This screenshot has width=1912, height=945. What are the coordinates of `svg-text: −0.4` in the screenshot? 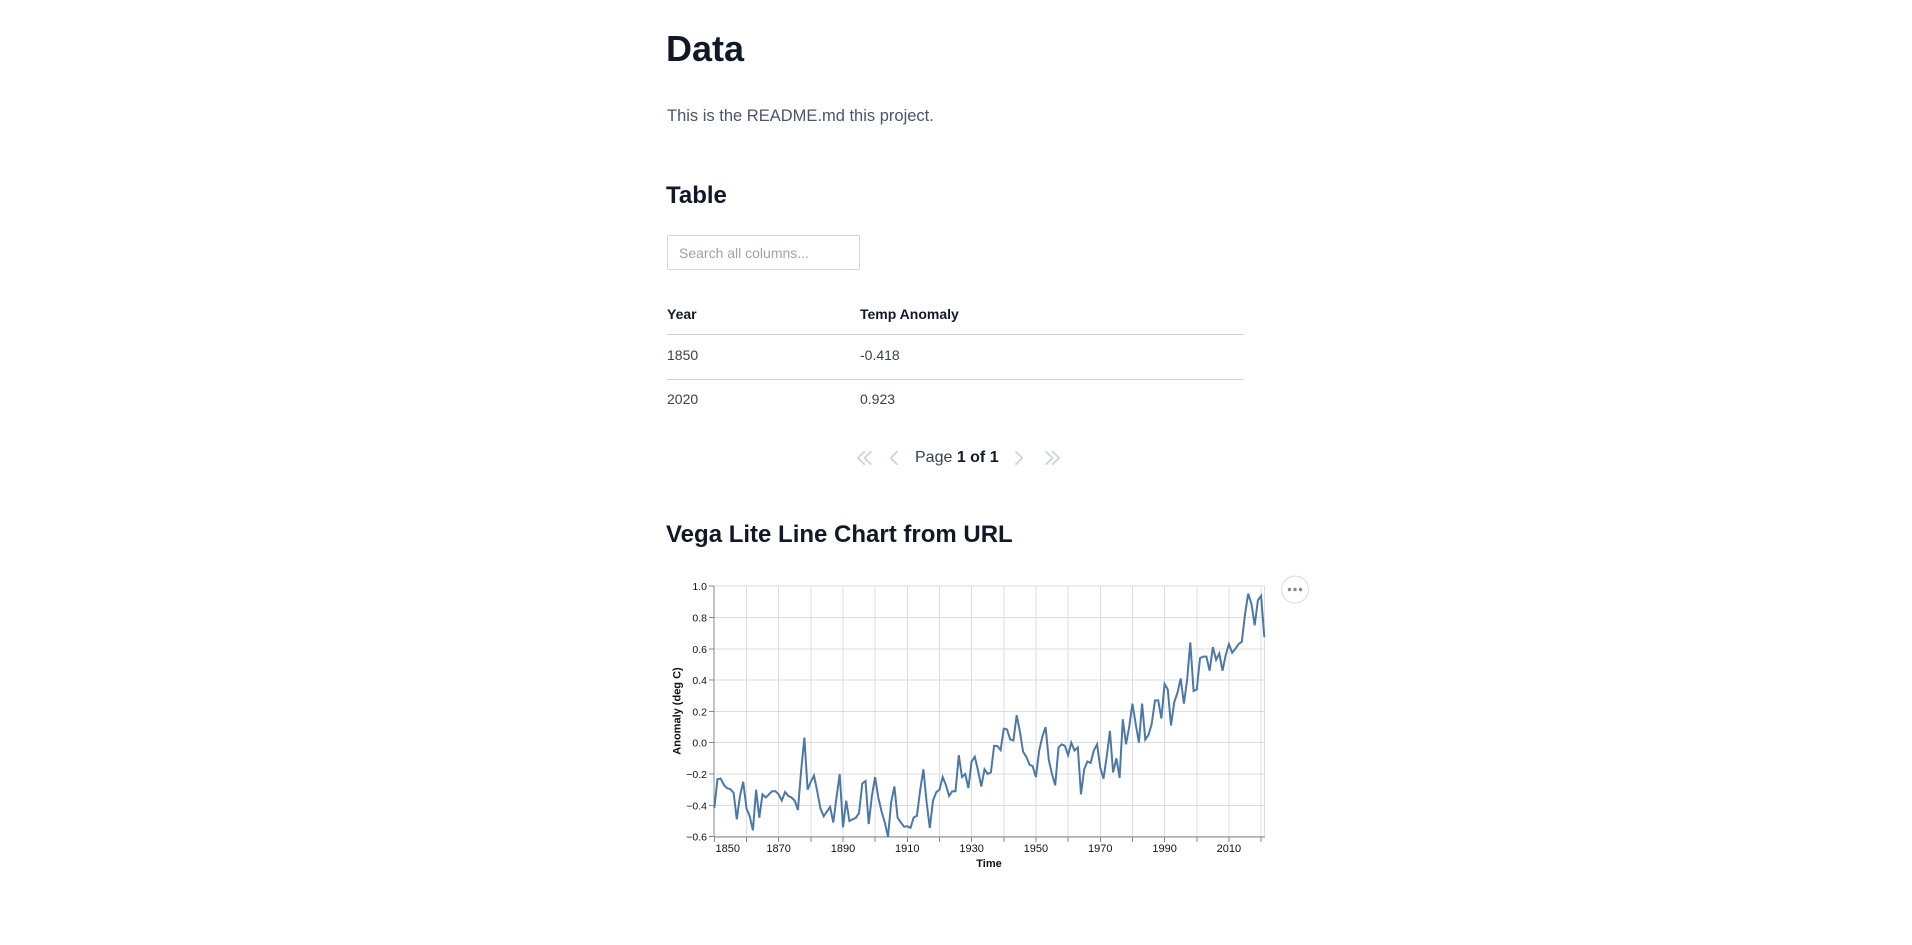 It's located at (696, 806).